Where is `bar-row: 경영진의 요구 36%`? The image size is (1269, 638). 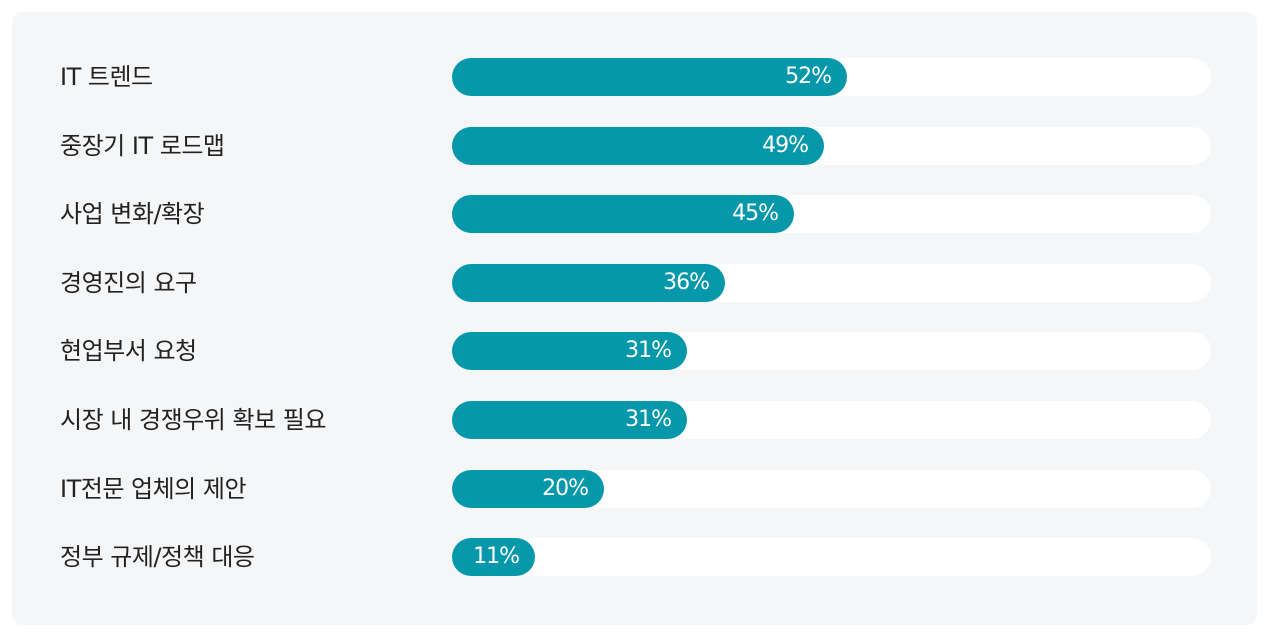 bar-row: 경영진의 요구 36% is located at coordinates (634, 282).